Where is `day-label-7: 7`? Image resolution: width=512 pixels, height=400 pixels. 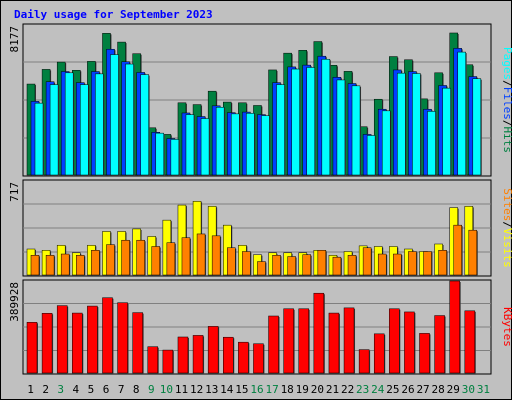 day-label-7: 7 is located at coordinates (121, 389).